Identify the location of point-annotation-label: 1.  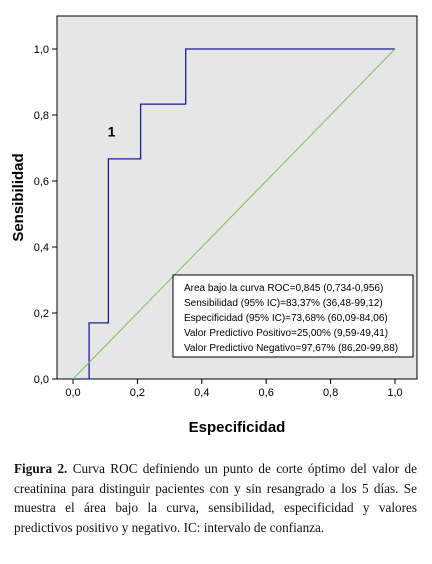
(112, 131).